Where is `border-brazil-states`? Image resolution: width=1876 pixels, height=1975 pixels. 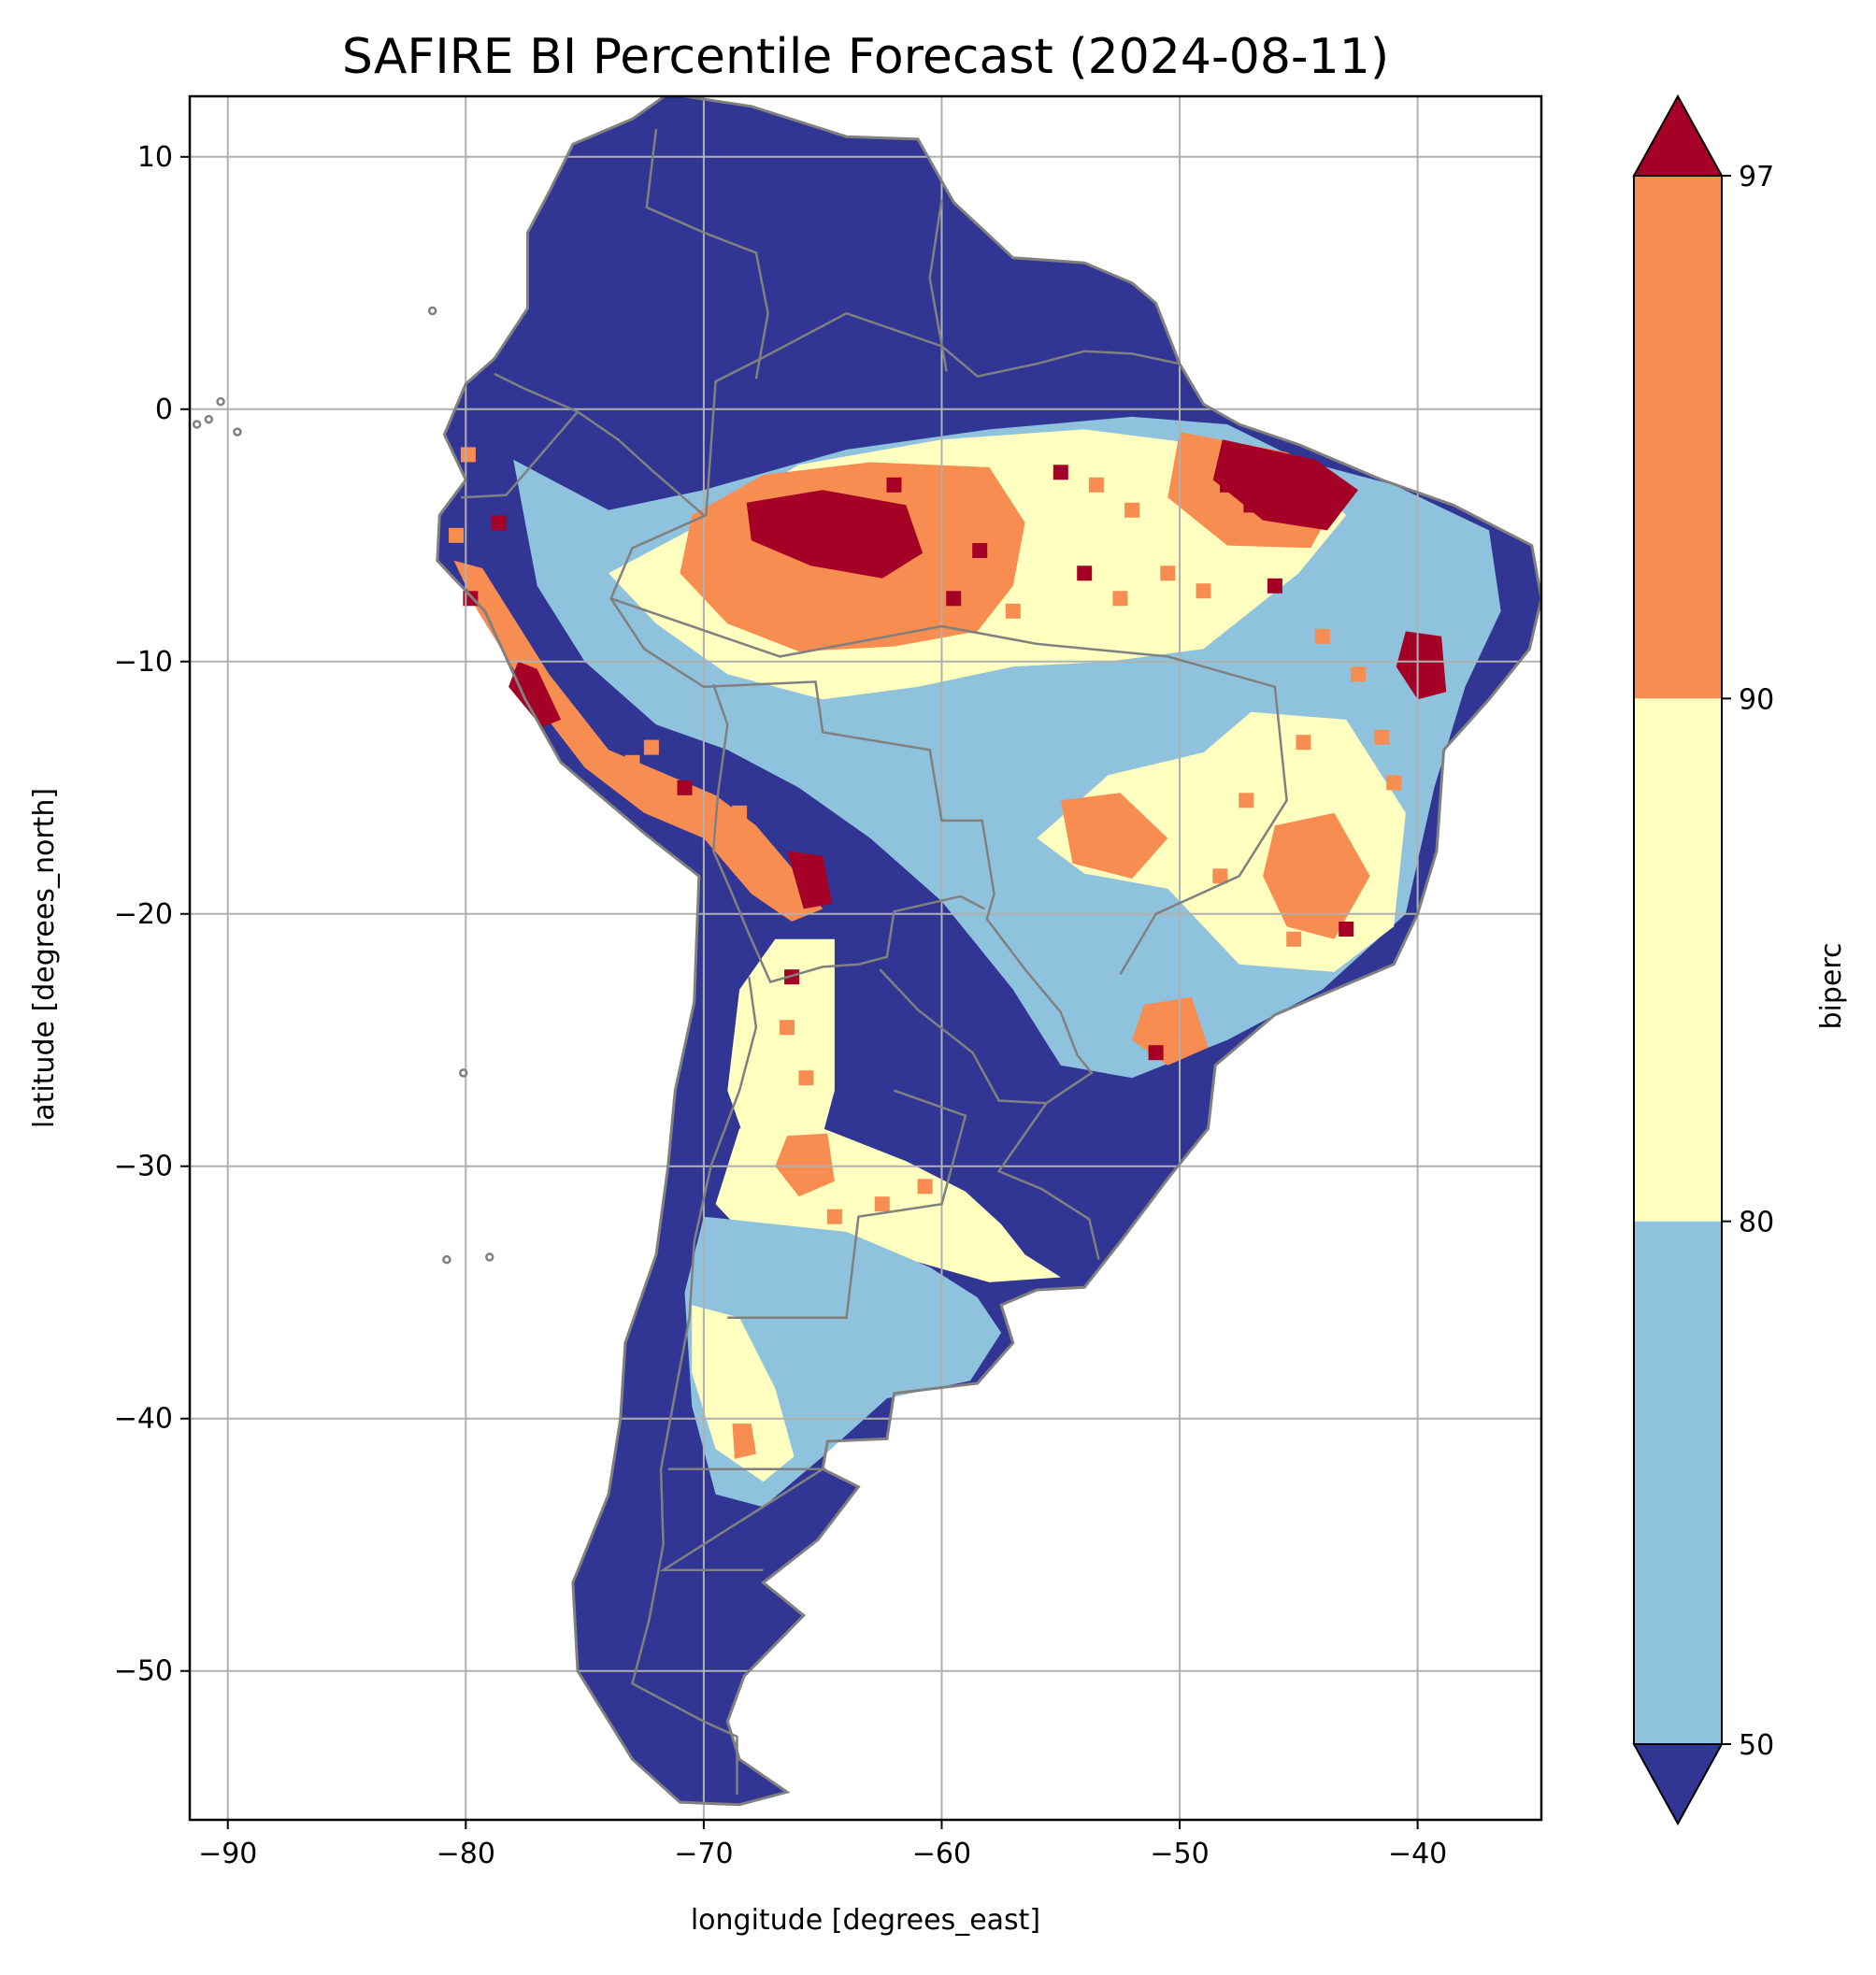
border-brazil-states is located at coordinates (949, 786).